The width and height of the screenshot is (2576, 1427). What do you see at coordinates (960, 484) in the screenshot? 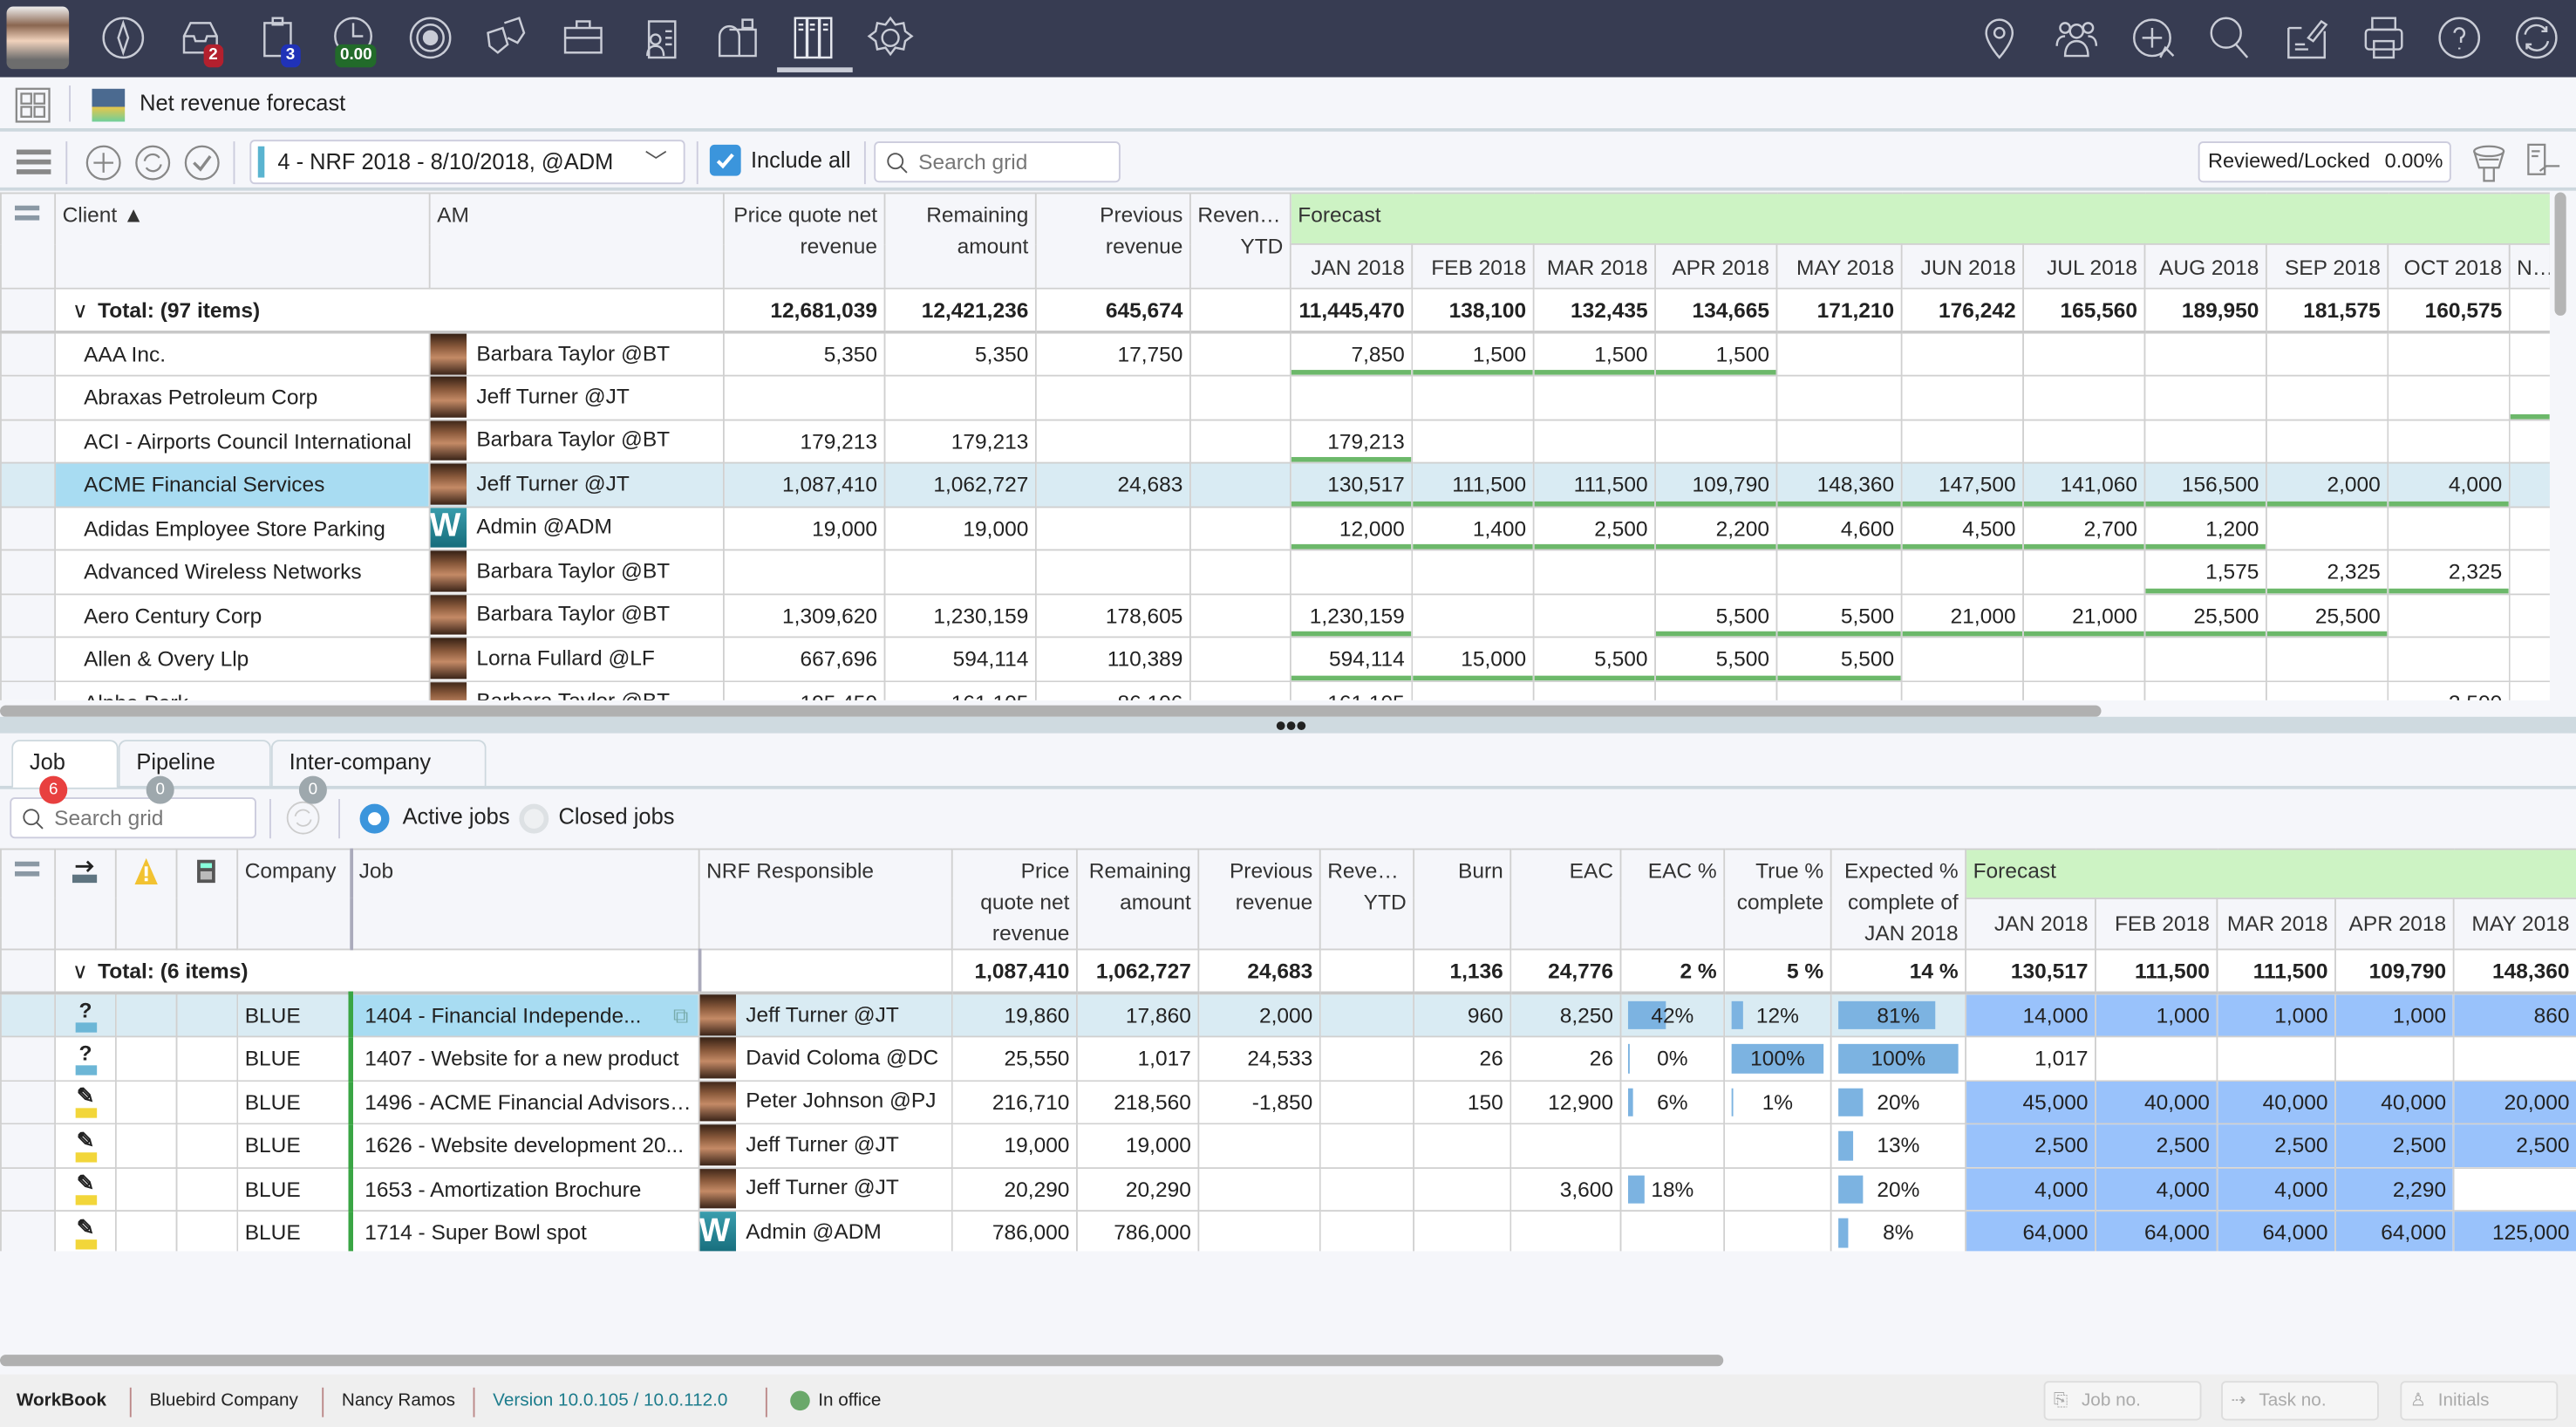
I see `cell-remaining: 1,062,727` at bounding box center [960, 484].